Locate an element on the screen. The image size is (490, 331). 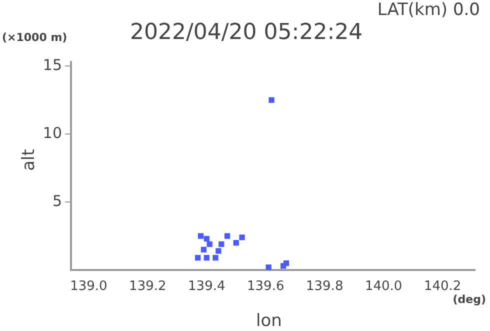
x-tick-label: 139.6 is located at coordinates (265, 286).